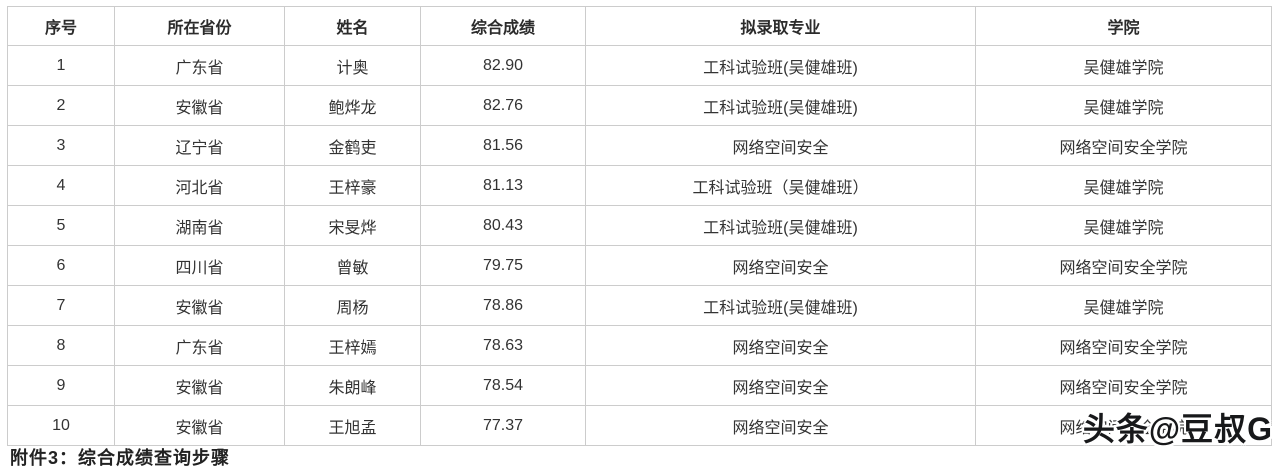 The height and width of the screenshot is (470, 1278). What do you see at coordinates (61, 225) in the screenshot?
I see `table-cell: 5` at bounding box center [61, 225].